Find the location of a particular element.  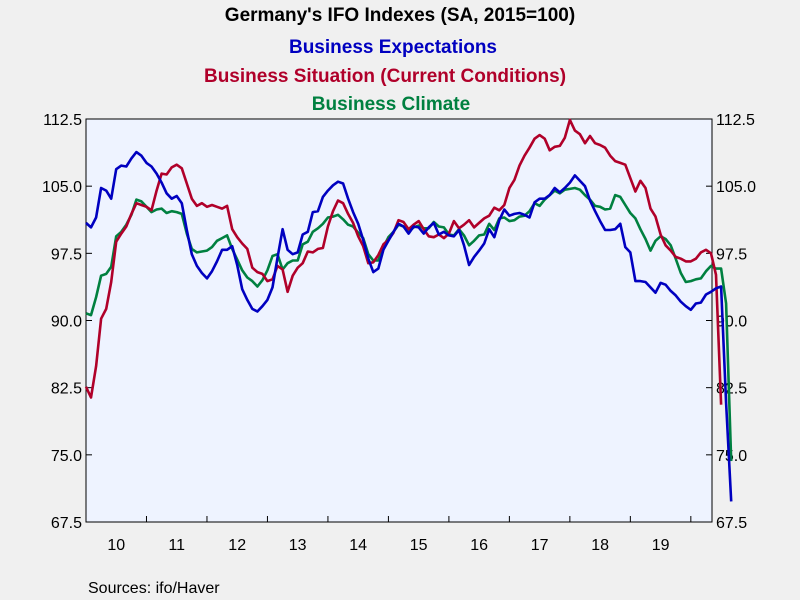

y-tick-label-left: 75.0 is located at coordinates (66, 456).